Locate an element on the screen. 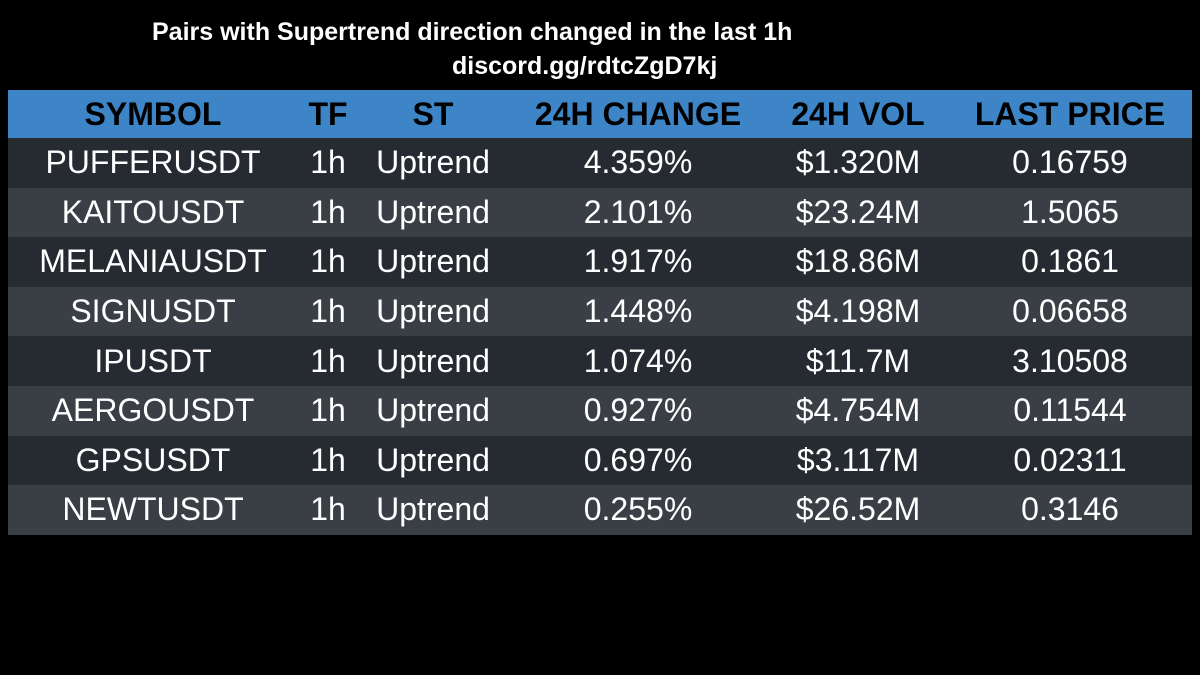 Image resolution: width=1200 pixels, height=675 pixels. column-header: ST is located at coordinates (433, 114).